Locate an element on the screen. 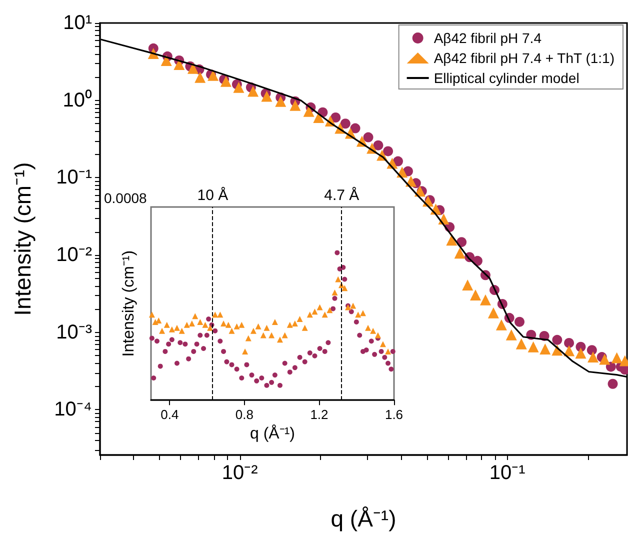 The width and height of the screenshot is (628, 535). legend-label: Aβ42 fibril pH 7.4 is located at coordinates (488, 38).